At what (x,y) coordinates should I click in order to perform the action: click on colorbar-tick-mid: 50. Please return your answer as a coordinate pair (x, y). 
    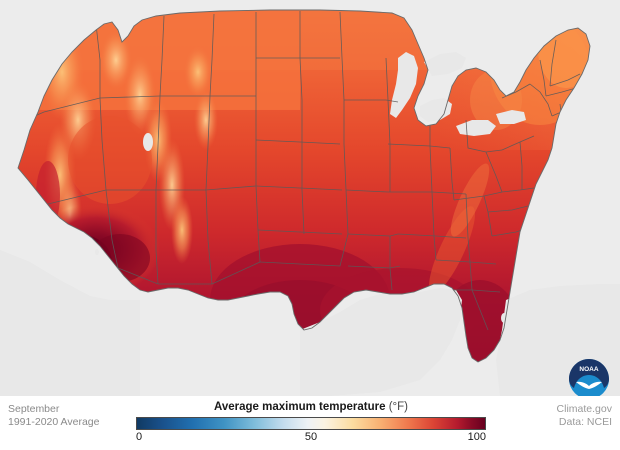
    Looking at the image, I should click on (311, 437).